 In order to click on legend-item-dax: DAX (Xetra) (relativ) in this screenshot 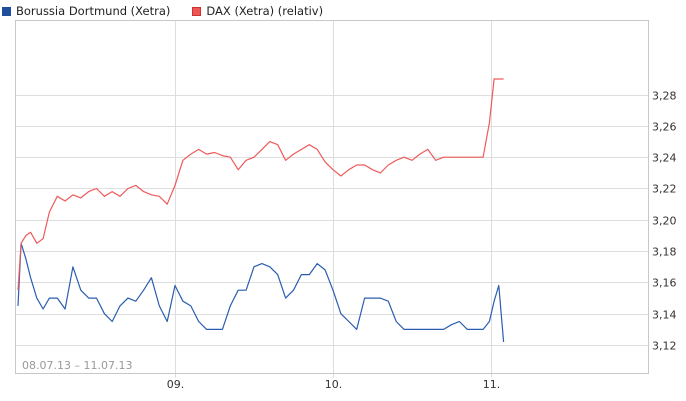, I will do `click(257, 11)`.